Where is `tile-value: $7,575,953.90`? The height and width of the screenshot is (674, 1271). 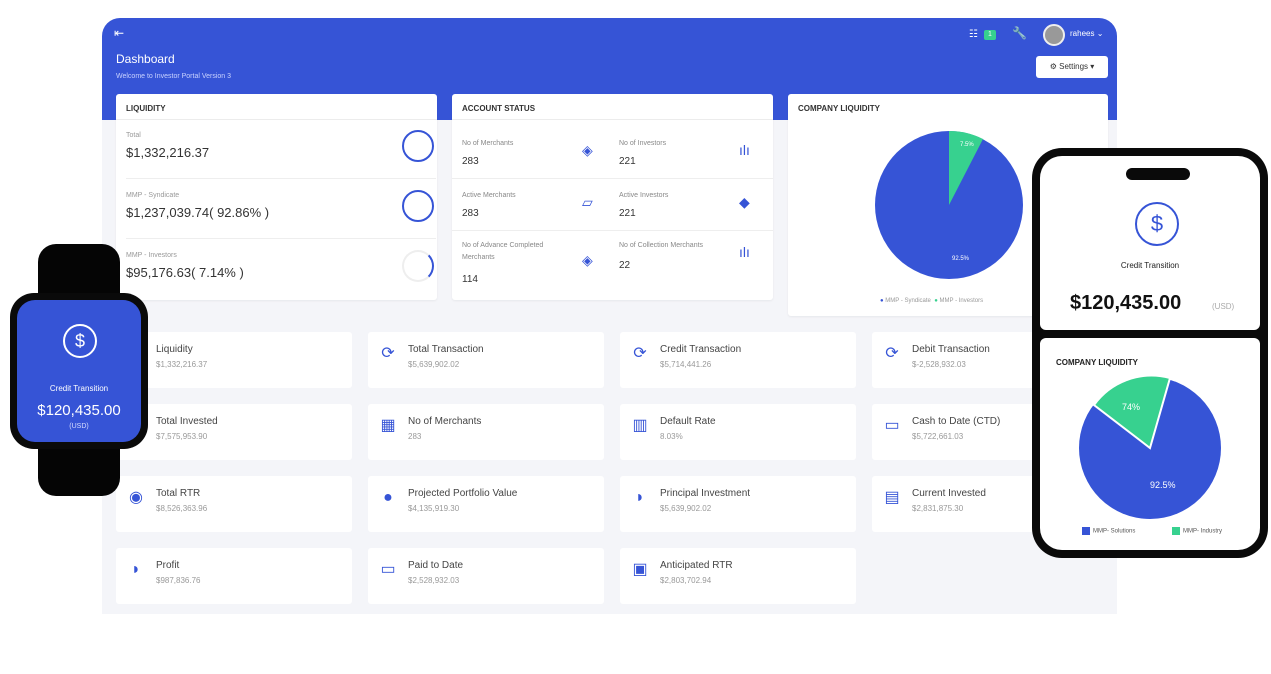 tile-value: $7,575,953.90 is located at coordinates (182, 436).